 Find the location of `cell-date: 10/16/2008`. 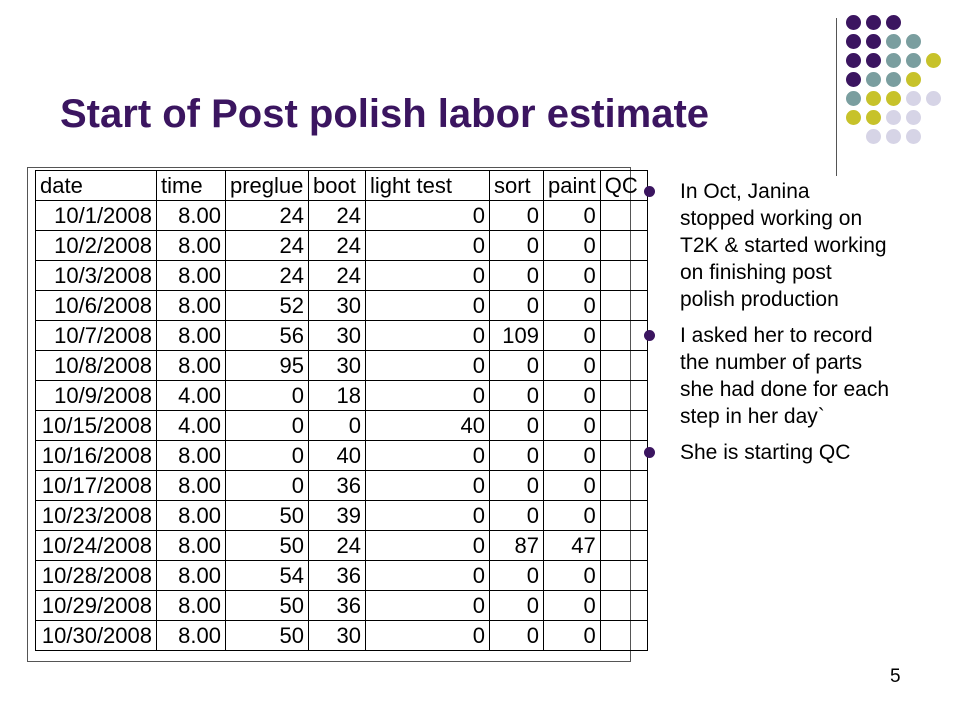

cell-date: 10/16/2008 is located at coordinates (96, 455).